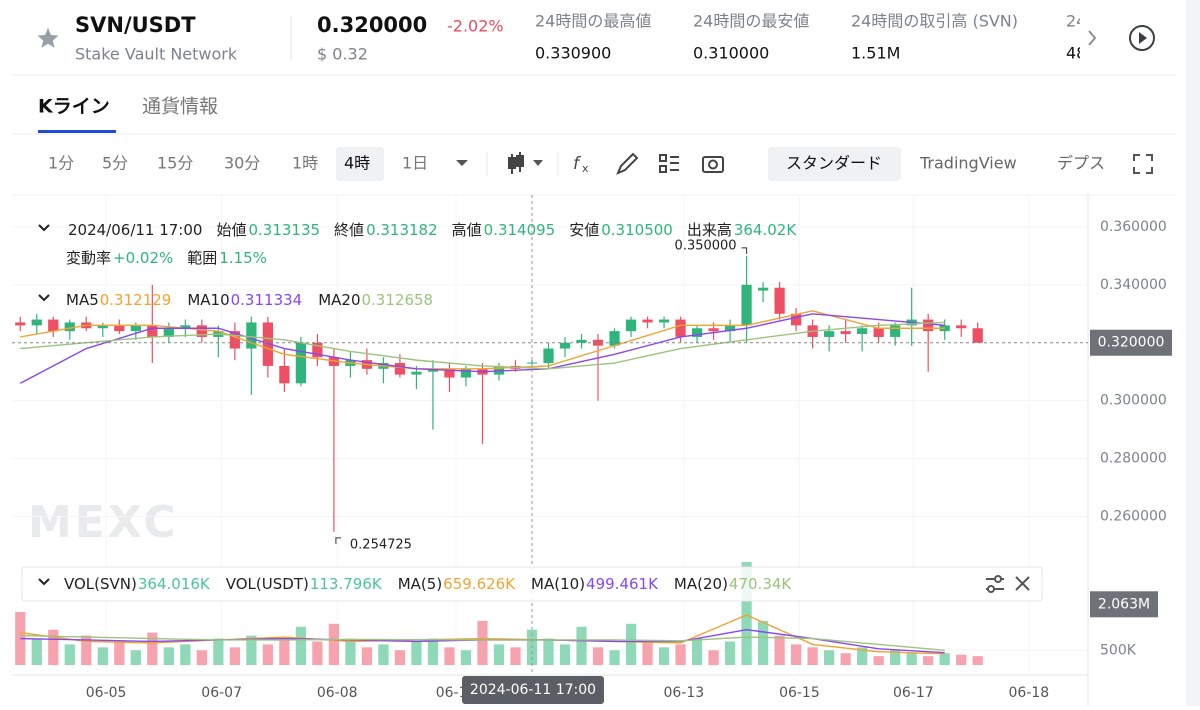 This screenshot has height=710, width=1200. I want to click on play-button, so click(1142, 38).